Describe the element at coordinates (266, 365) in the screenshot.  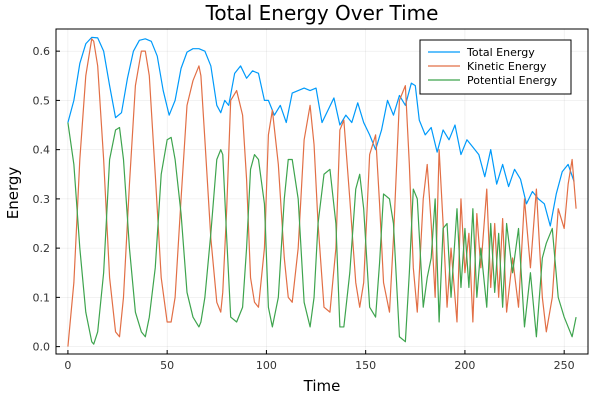
I see `x-tick-label: 100` at that location.